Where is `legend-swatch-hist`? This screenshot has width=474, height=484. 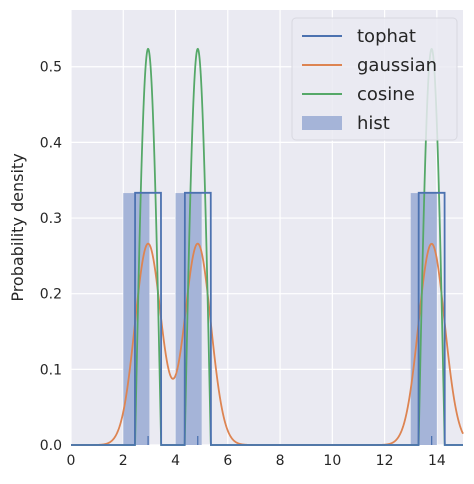
legend-swatch-hist is located at coordinates (322, 123).